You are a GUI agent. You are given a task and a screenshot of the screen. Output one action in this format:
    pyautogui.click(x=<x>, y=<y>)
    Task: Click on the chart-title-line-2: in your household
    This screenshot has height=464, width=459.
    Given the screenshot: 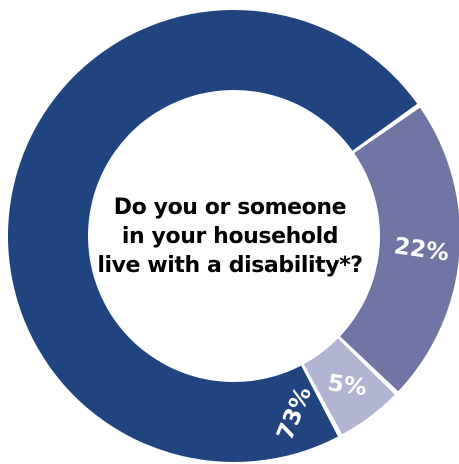 What is the action you would take?
    pyautogui.click(x=230, y=236)
    